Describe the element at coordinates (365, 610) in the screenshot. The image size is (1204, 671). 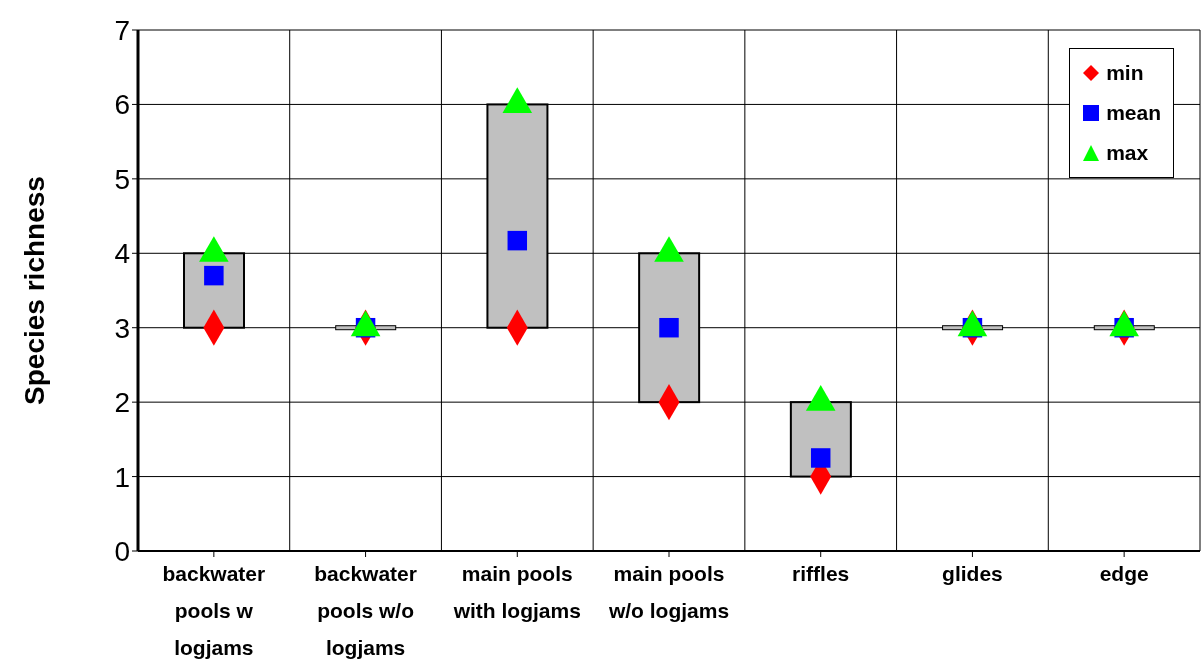
I see `x-tick-label: backwater pools w/o logjams` at that location.